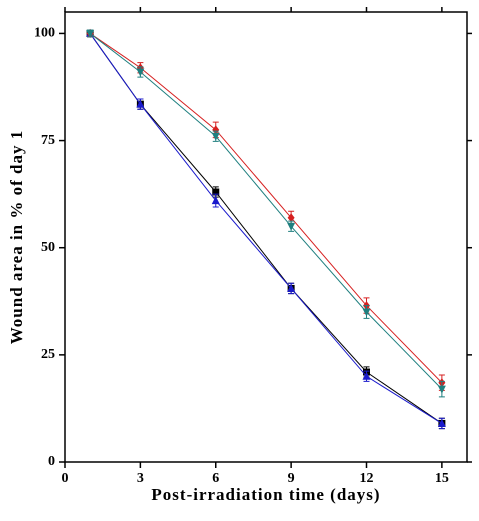 The image size is (479, 521). What do you see at coordinates (291, 478) in the screenshot?
I see `x-tick-label: 9` at bounding box center [291, 478].